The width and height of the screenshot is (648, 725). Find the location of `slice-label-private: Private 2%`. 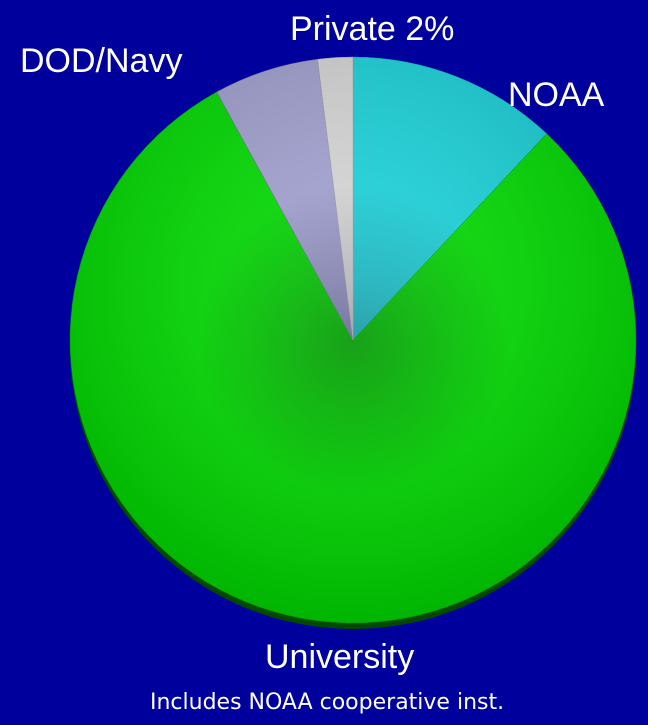

slice-label-private: Private 2% is located at coordinates (372, 29).